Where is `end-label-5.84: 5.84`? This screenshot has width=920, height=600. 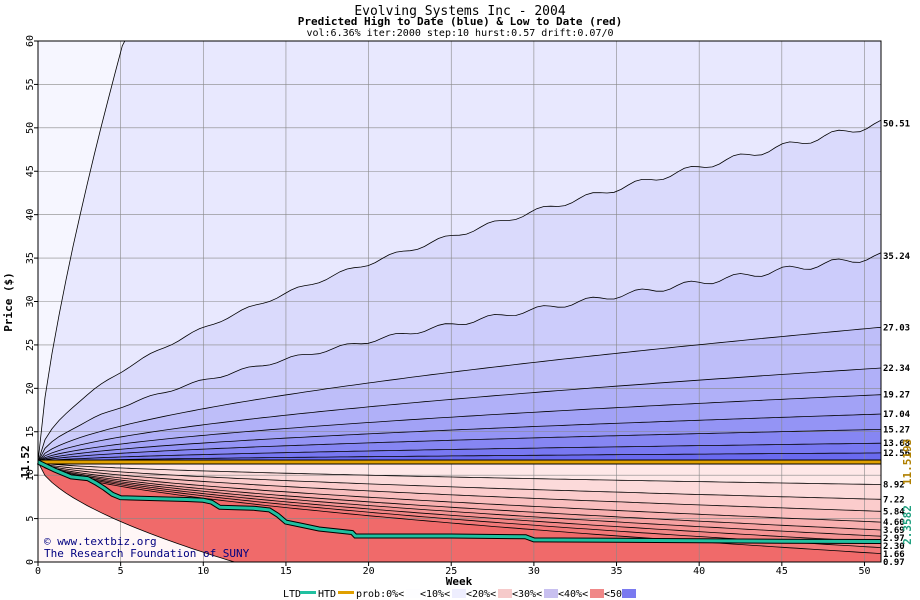
end-label-5.84: 5.84 is located at coordinates (894, 512).